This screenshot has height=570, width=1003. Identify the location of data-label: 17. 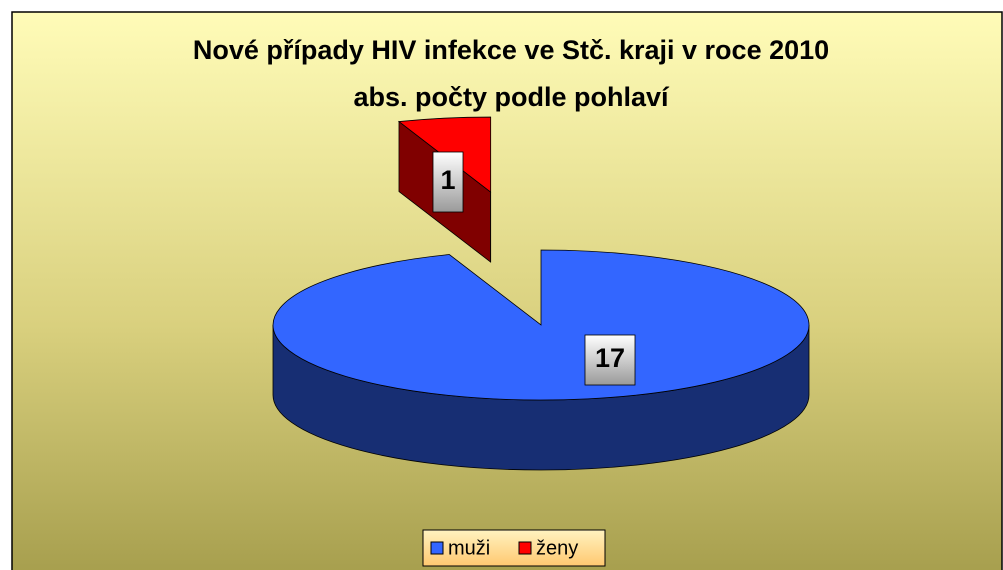
(610, 358).